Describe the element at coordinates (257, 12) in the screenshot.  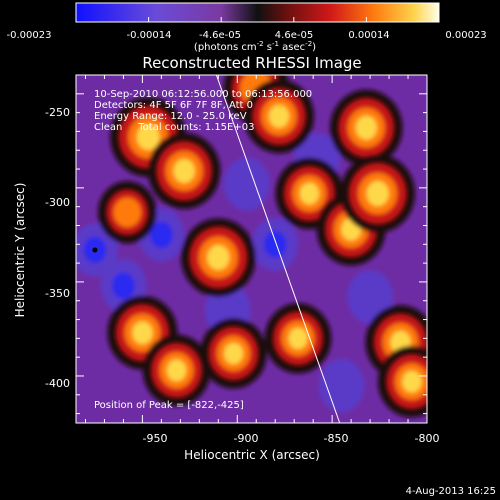
I see `colorbar-gradient` at that location.